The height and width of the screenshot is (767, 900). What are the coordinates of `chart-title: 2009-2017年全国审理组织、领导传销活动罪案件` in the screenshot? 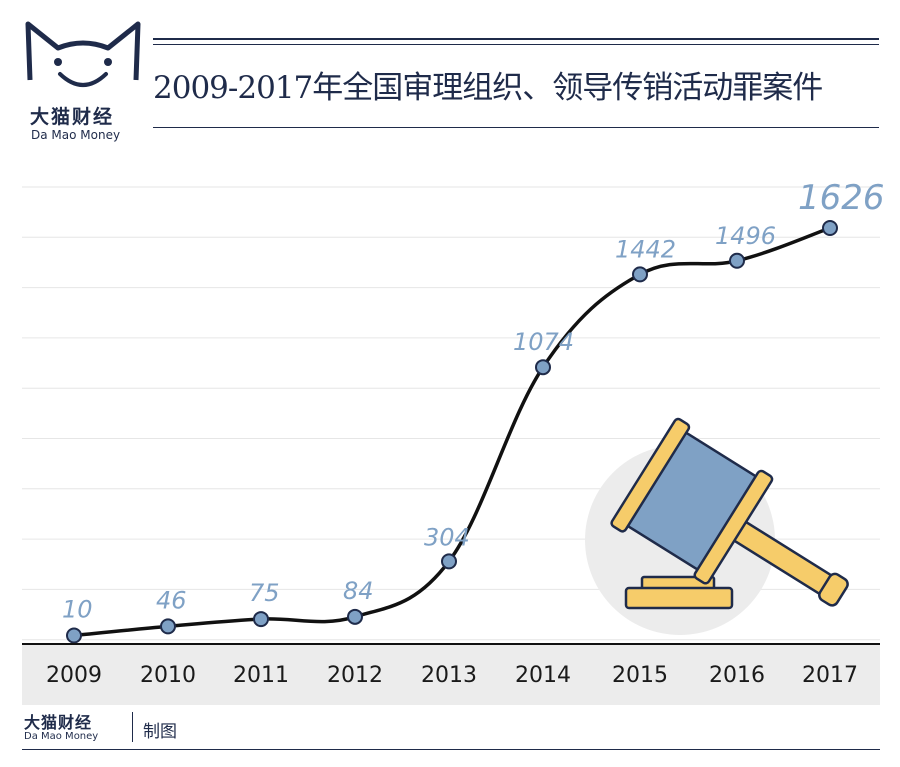 It's located at (488, 88).